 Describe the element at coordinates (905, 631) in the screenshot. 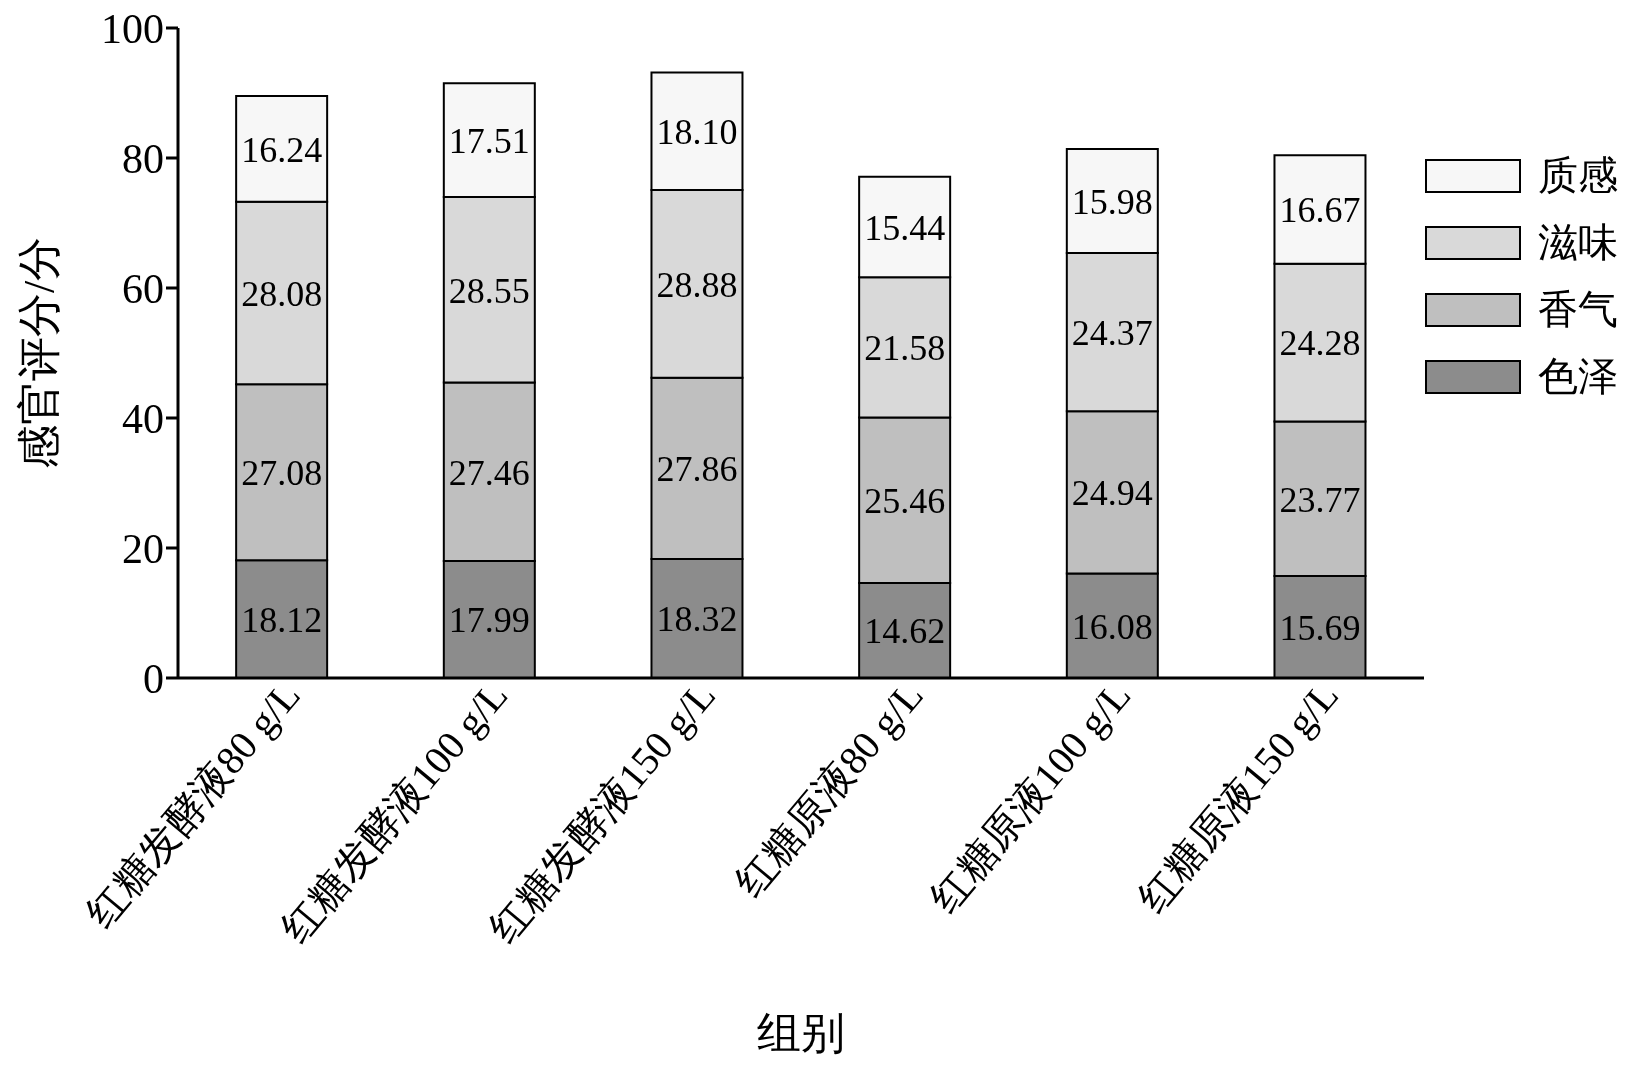

I see `data-label: 14.62` at that location.